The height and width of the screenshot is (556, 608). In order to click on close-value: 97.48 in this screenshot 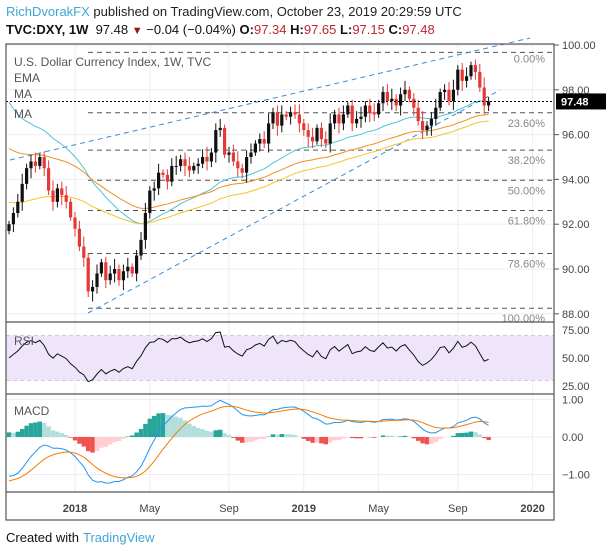, I will do `click(418, 29)`.